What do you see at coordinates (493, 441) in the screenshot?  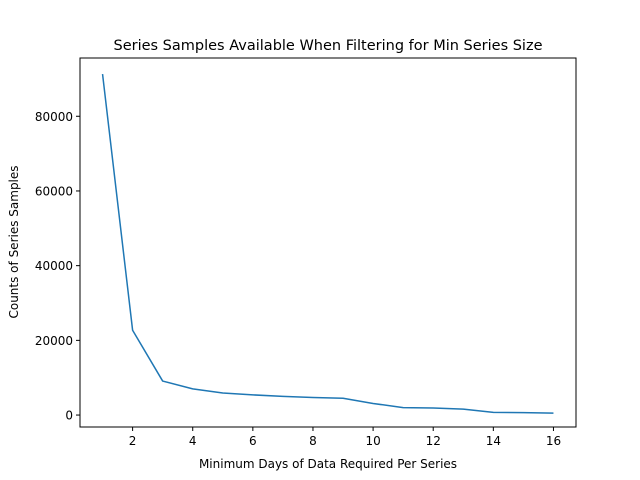 I see `x-tick-label: 14` at bounding box center [493, 441].